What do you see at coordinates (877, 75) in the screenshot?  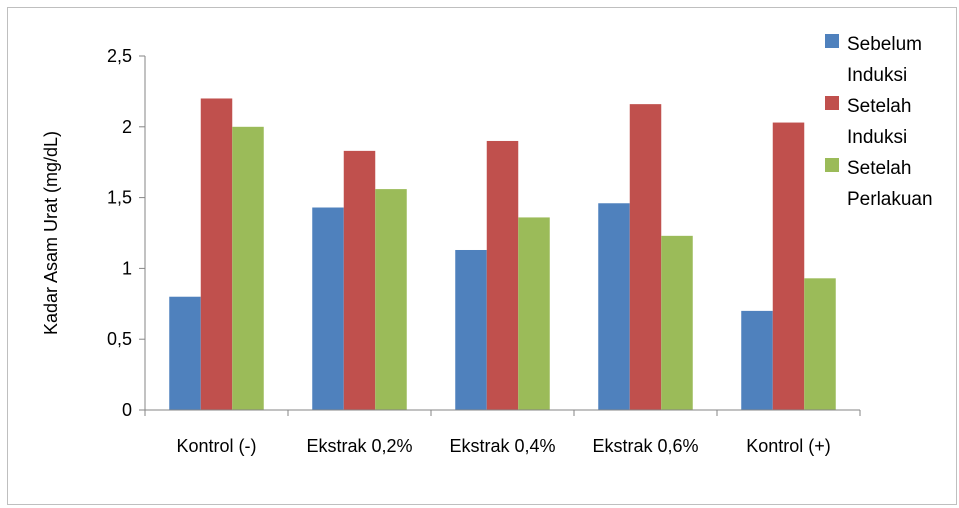 I see `legend-label-1: Induksi` at bounding box center [877, 75].